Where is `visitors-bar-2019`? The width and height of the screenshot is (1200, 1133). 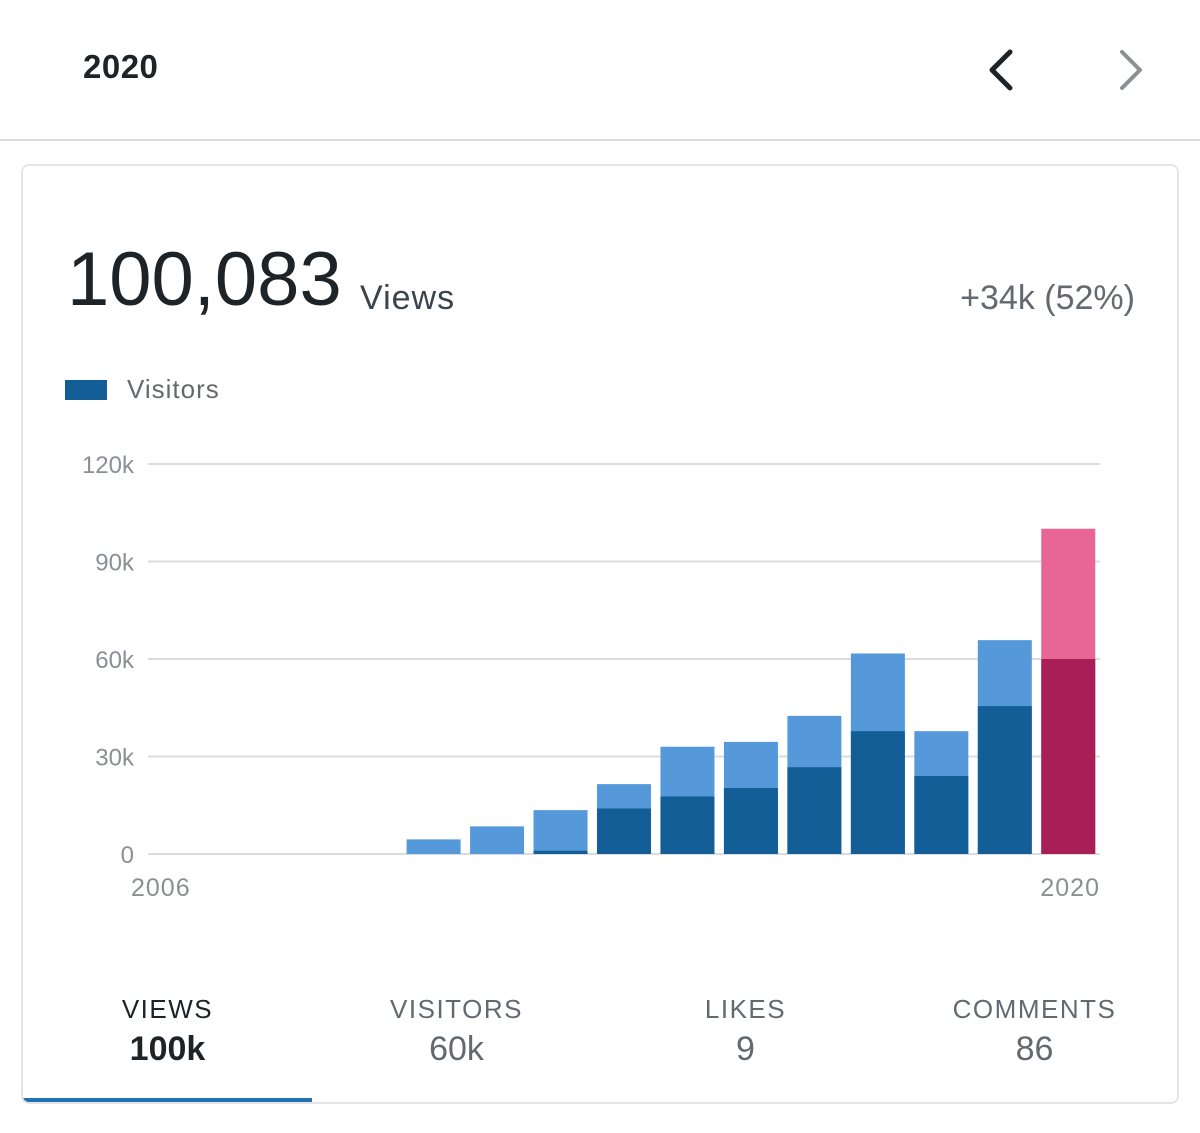
visitors-bar-2019 is located at coordinates (1004, 780).